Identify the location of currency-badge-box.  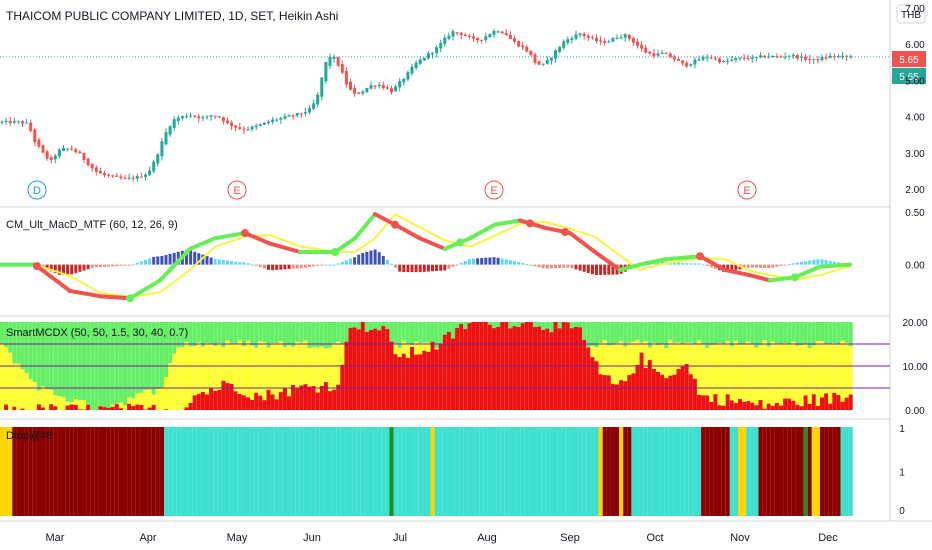
(911, 14).